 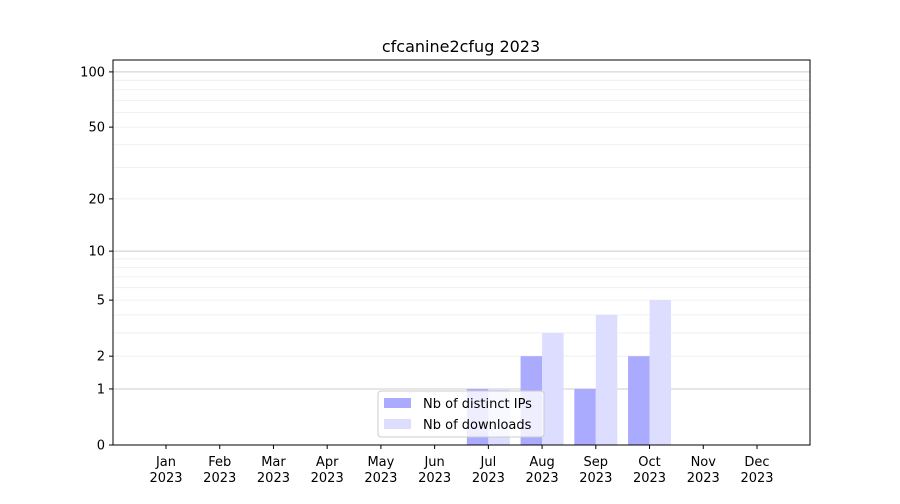 I want to click on x-tick-label: Aug 2023, so click(x=542, y=470).